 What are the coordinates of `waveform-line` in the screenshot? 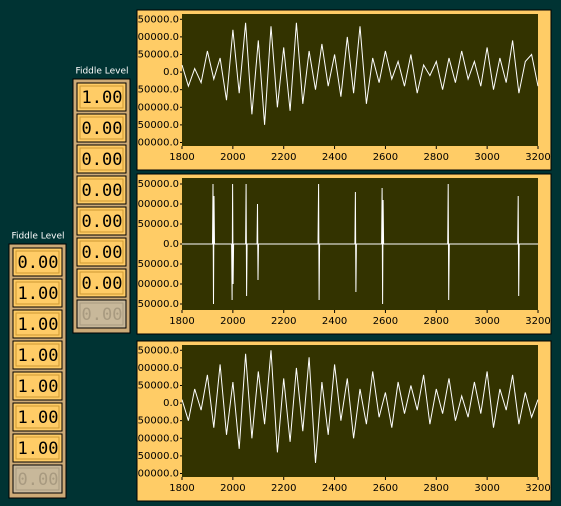 It's located at (360, 406).